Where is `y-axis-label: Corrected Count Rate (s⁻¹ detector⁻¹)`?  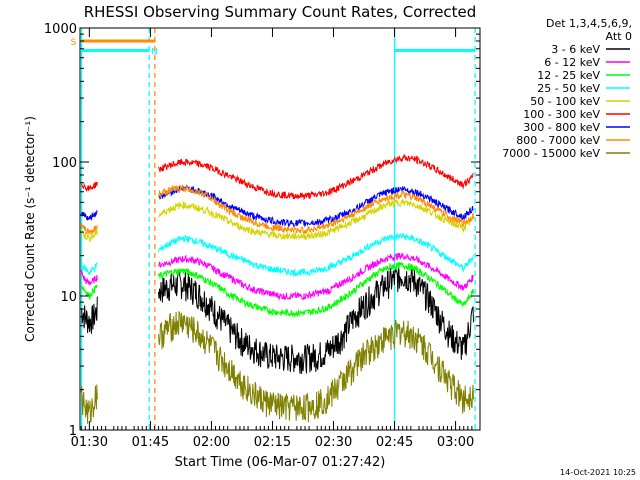
y-axis-label: Corrected Count Rate (s⁻¹ detector⁻¹) is located at coordinates (30, 229).